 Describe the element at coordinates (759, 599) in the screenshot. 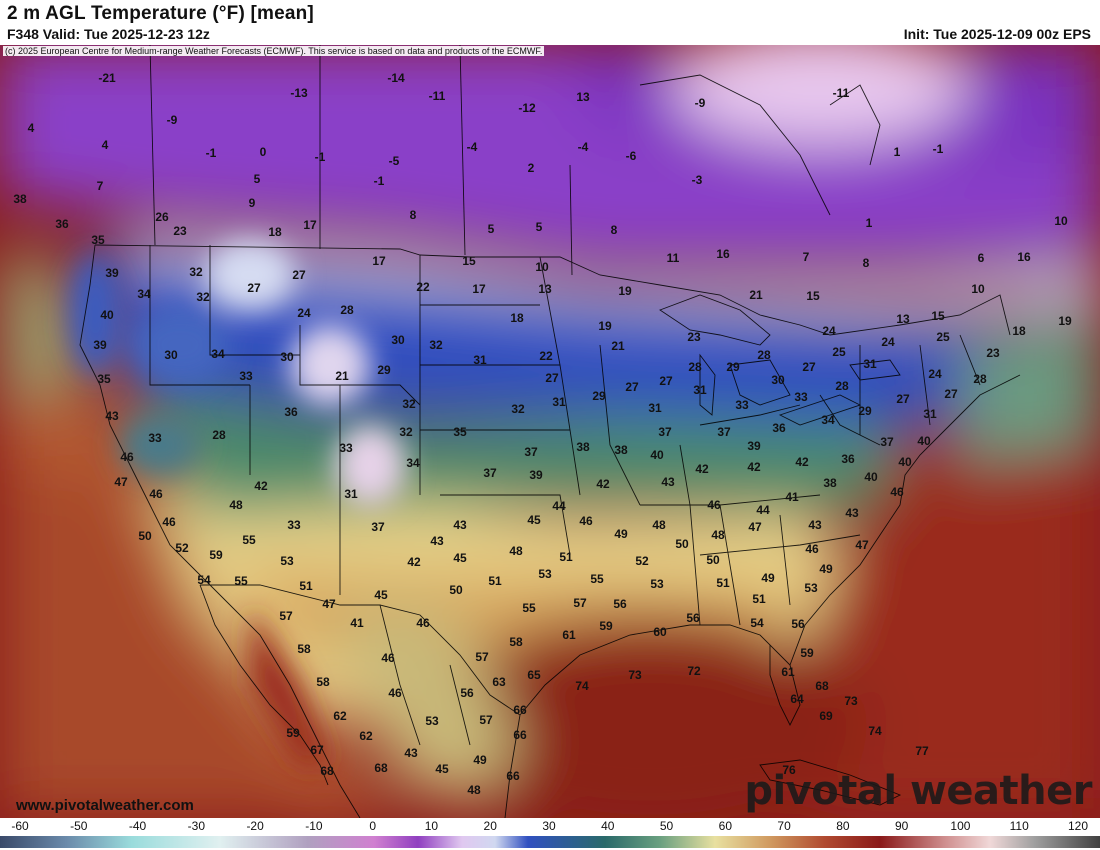

I see `temperature-label: 51` at that location.